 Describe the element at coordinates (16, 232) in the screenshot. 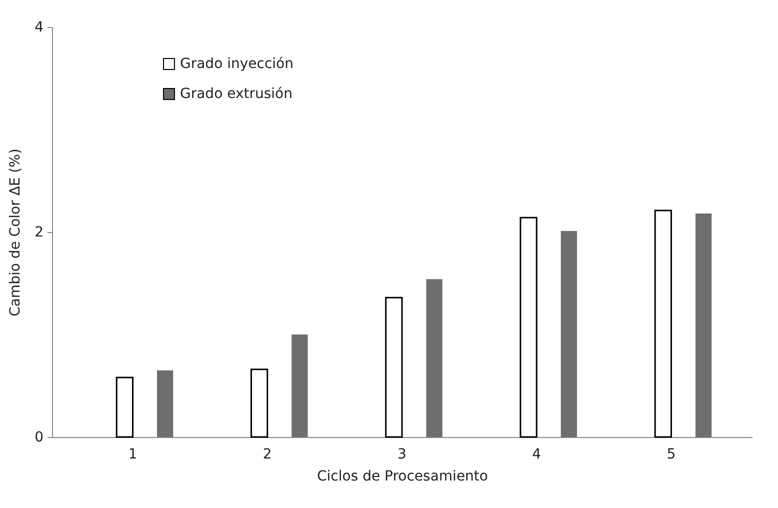

I see `y-axis-title: Cambio de Color ΔE (%)` at that location.